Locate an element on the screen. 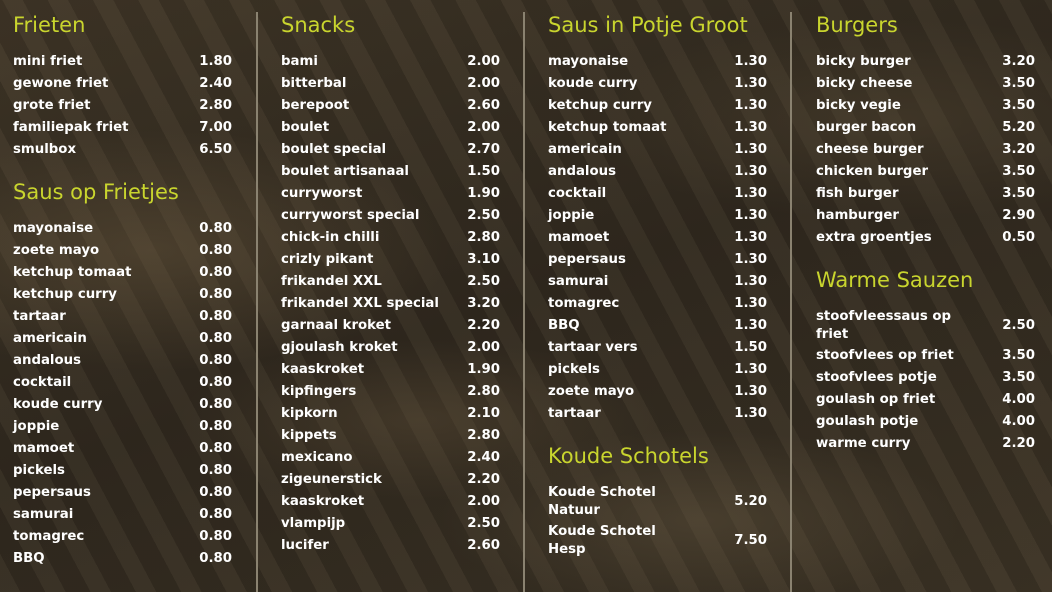 Image resolution: width=1052 pixels, height=592 pixels. menu-item: gewone friet 2.40 is located at coordinates (122, 84).